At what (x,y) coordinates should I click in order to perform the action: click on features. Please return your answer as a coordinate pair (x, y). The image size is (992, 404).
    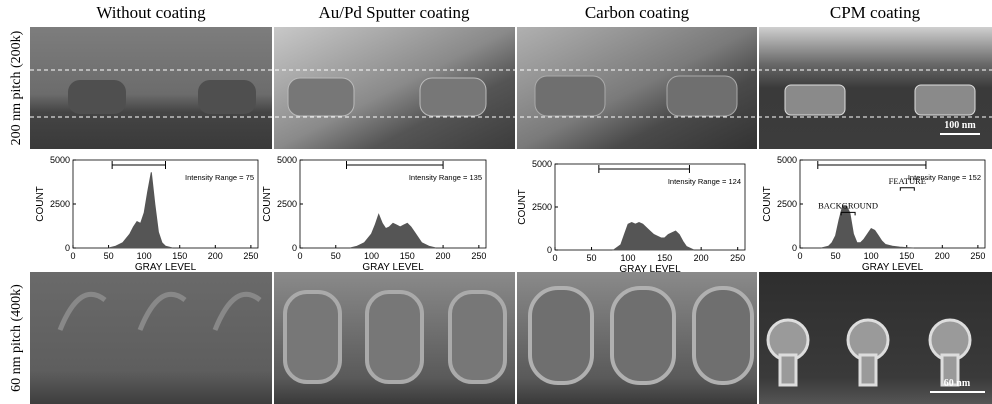
    Looking at the image, I should click on (869, 352).